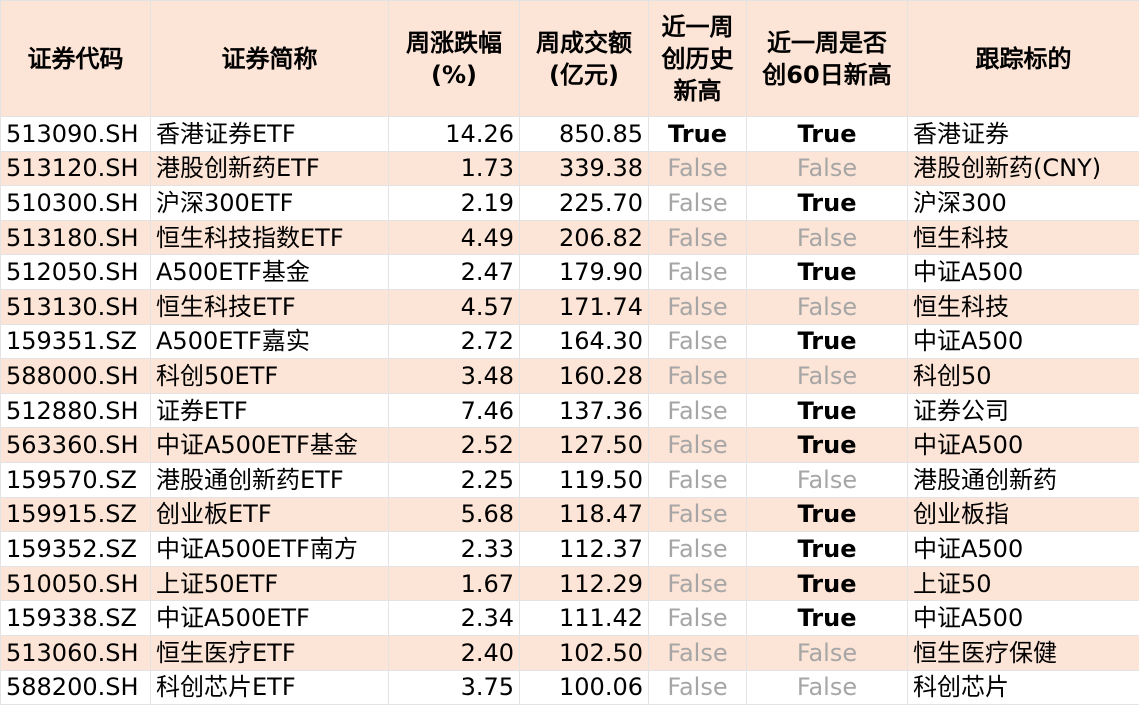 This screenshot has width=1139, height=706. Describe the element at coordinates (269, 514) in the screenshot. I see `table-cell: 创业板ETF` at that location.